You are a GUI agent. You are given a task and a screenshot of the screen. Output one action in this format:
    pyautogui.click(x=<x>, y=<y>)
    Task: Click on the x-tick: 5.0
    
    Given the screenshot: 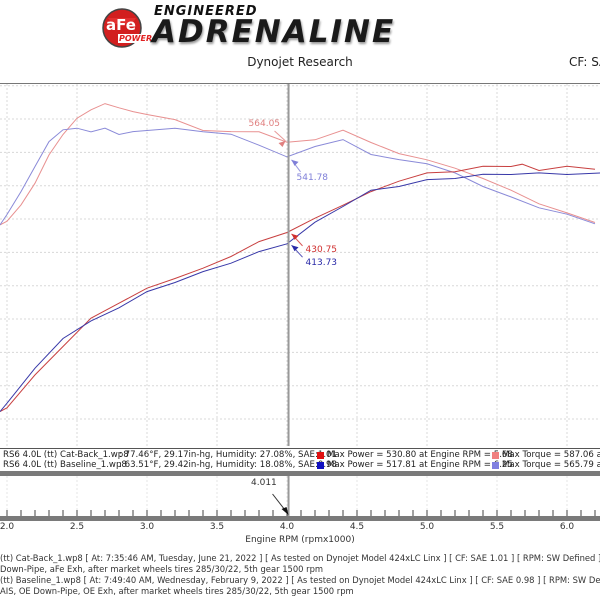 What is the action you would take?
    pyautogui.click(x=427, y=527)
    